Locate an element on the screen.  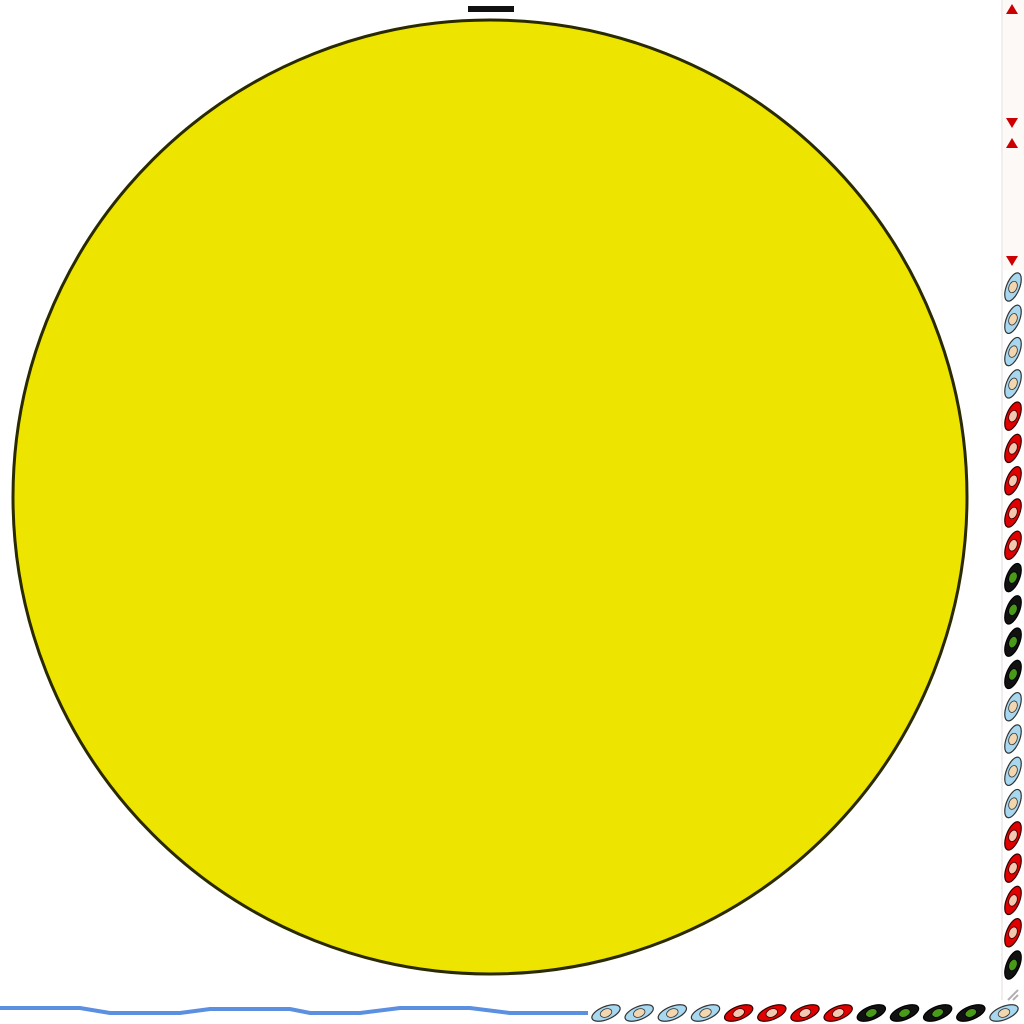
red-triangle-markers is located at coordinates (1012, 135).